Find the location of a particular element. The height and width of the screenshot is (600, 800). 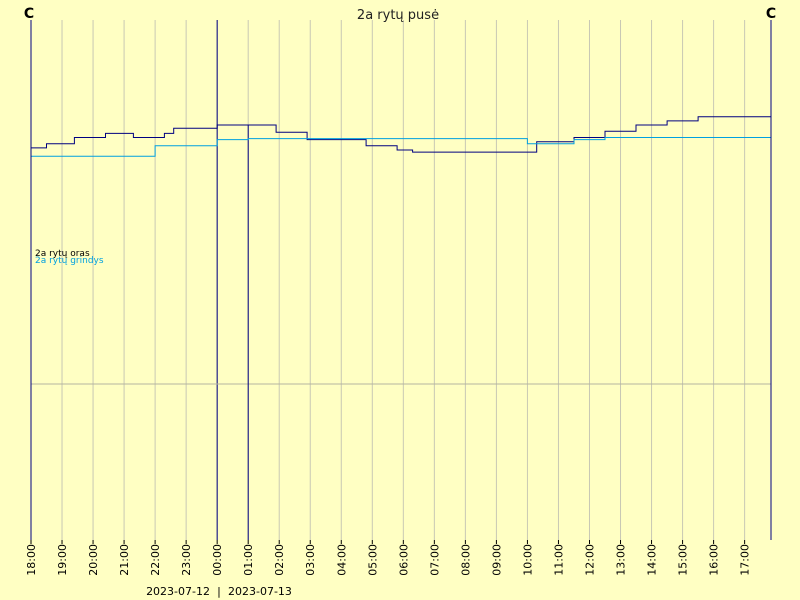

x-tick-label: 07:00 is located at coordinates (434, 560).